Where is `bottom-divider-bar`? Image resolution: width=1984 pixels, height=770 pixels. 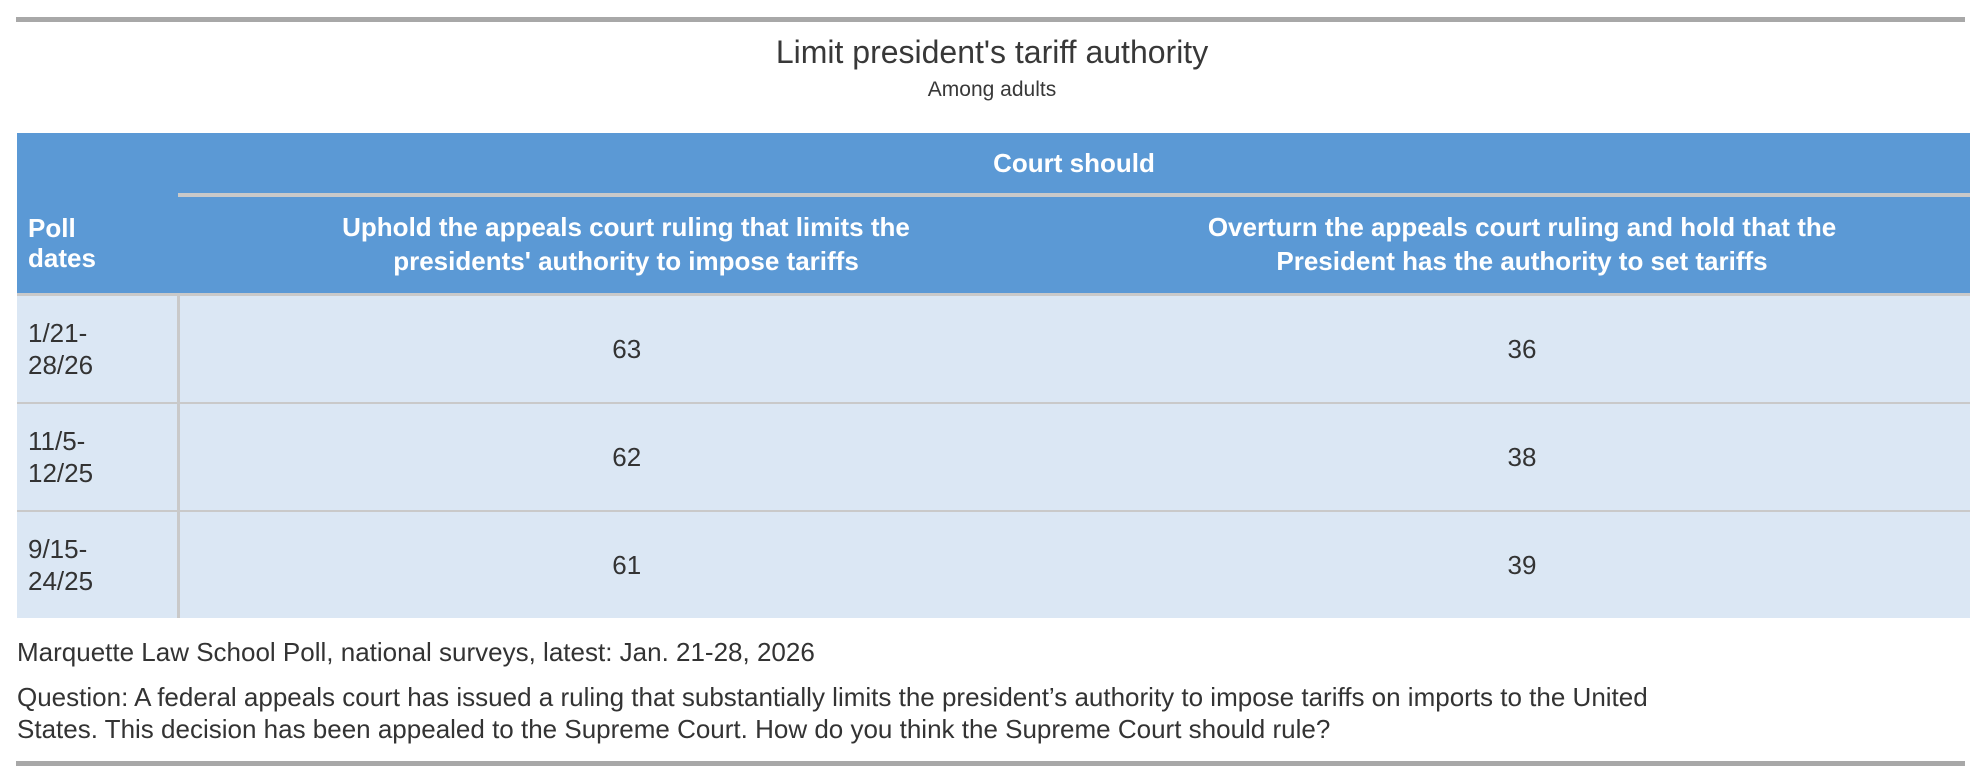
bottom-divider-bar is located at coordinates (990, 764).